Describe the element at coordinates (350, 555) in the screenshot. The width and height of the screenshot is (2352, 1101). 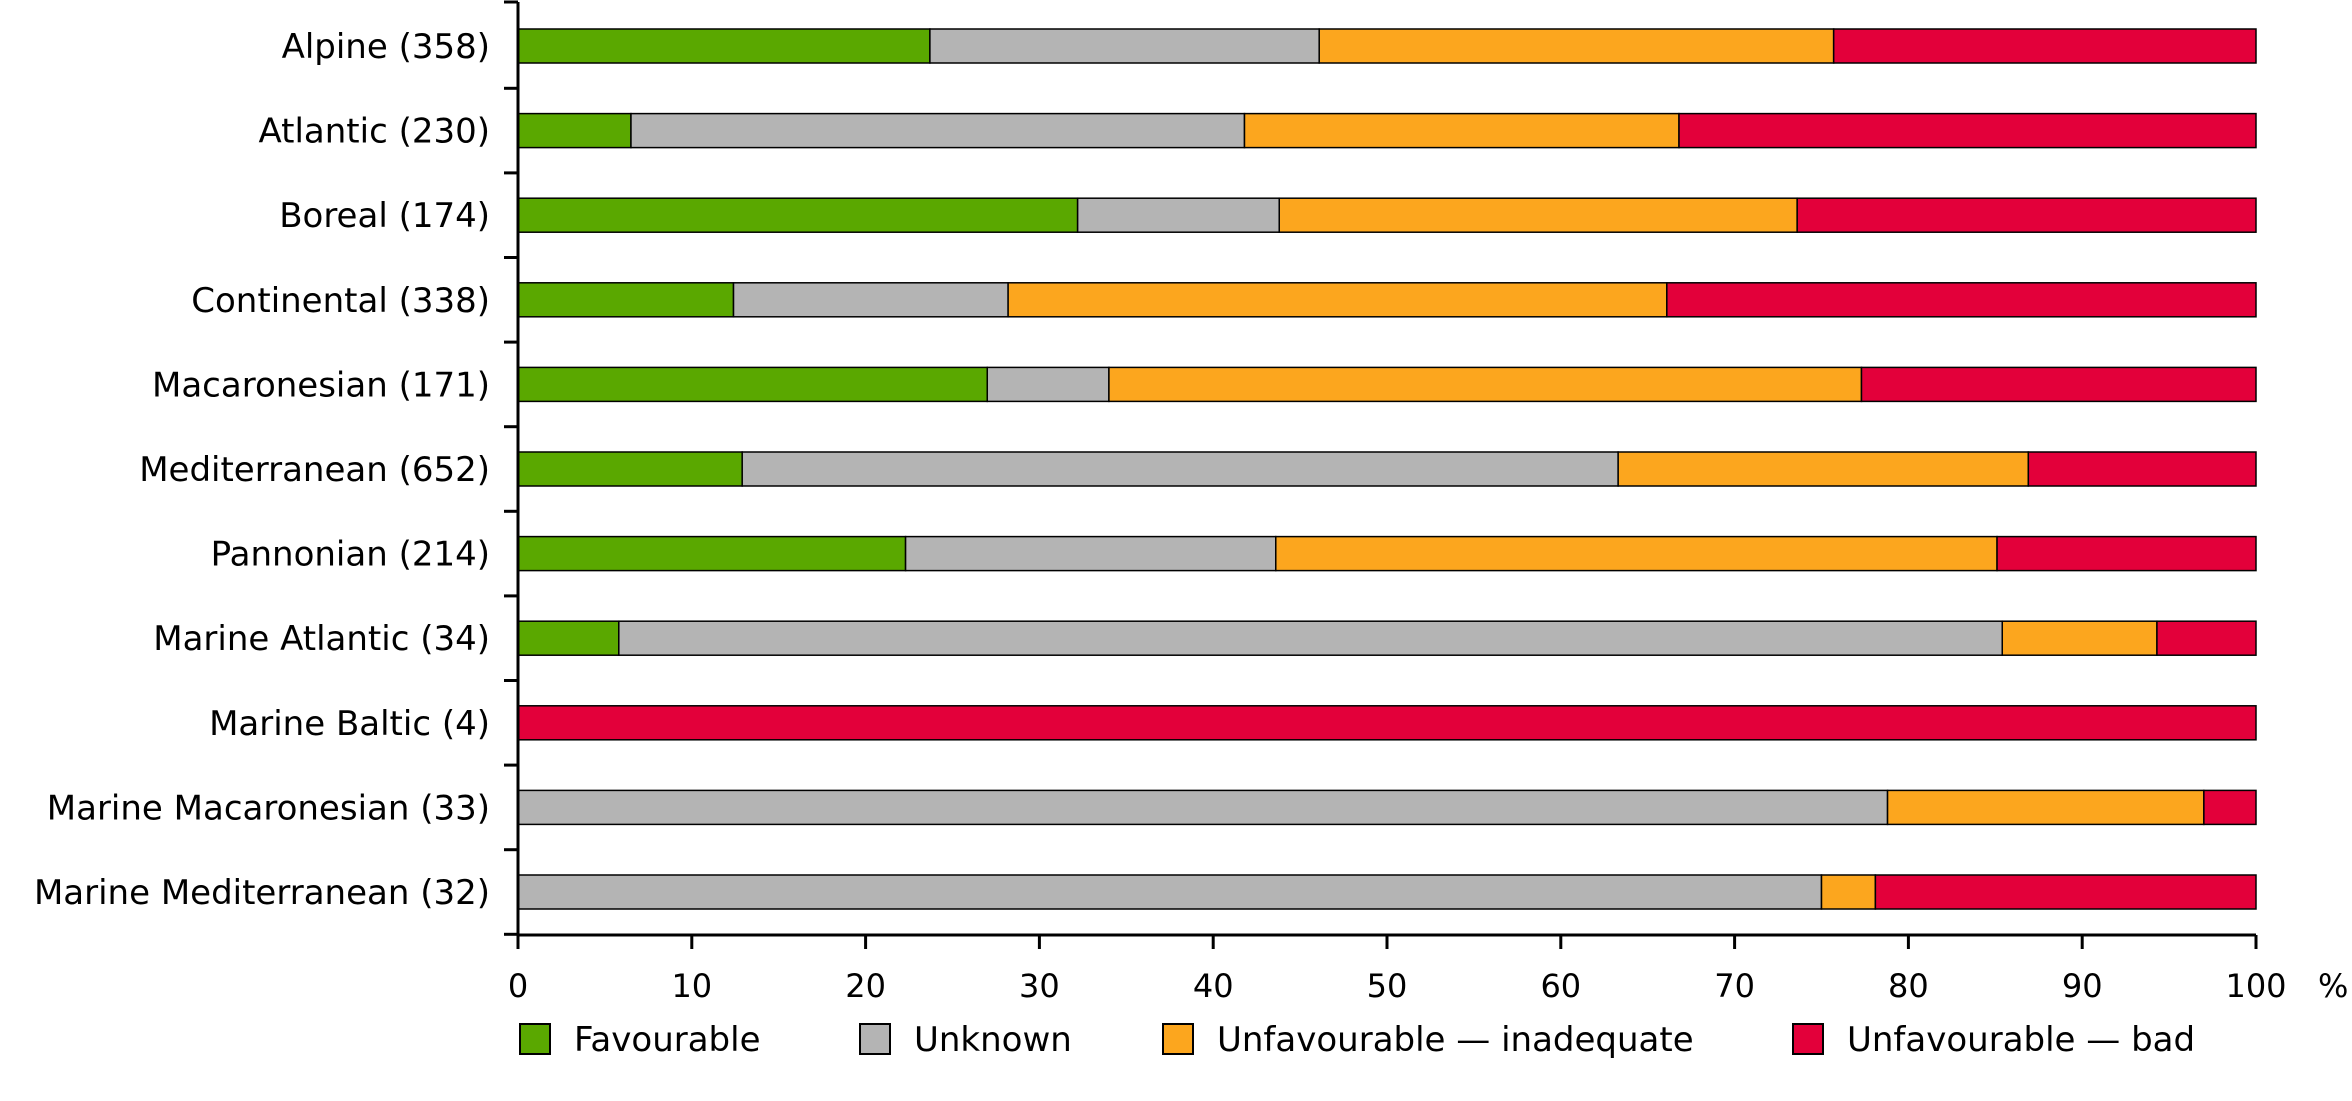
I see `category-label: Pannonian (214)` at that location.